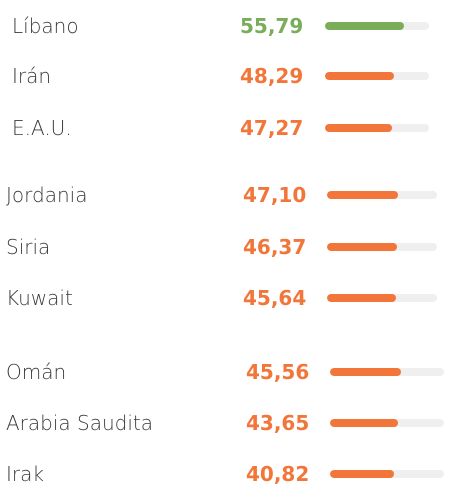 This screenshot has height=504, width=455. I want to click on chart-row: Jordania 47,10, so click(227, 195).